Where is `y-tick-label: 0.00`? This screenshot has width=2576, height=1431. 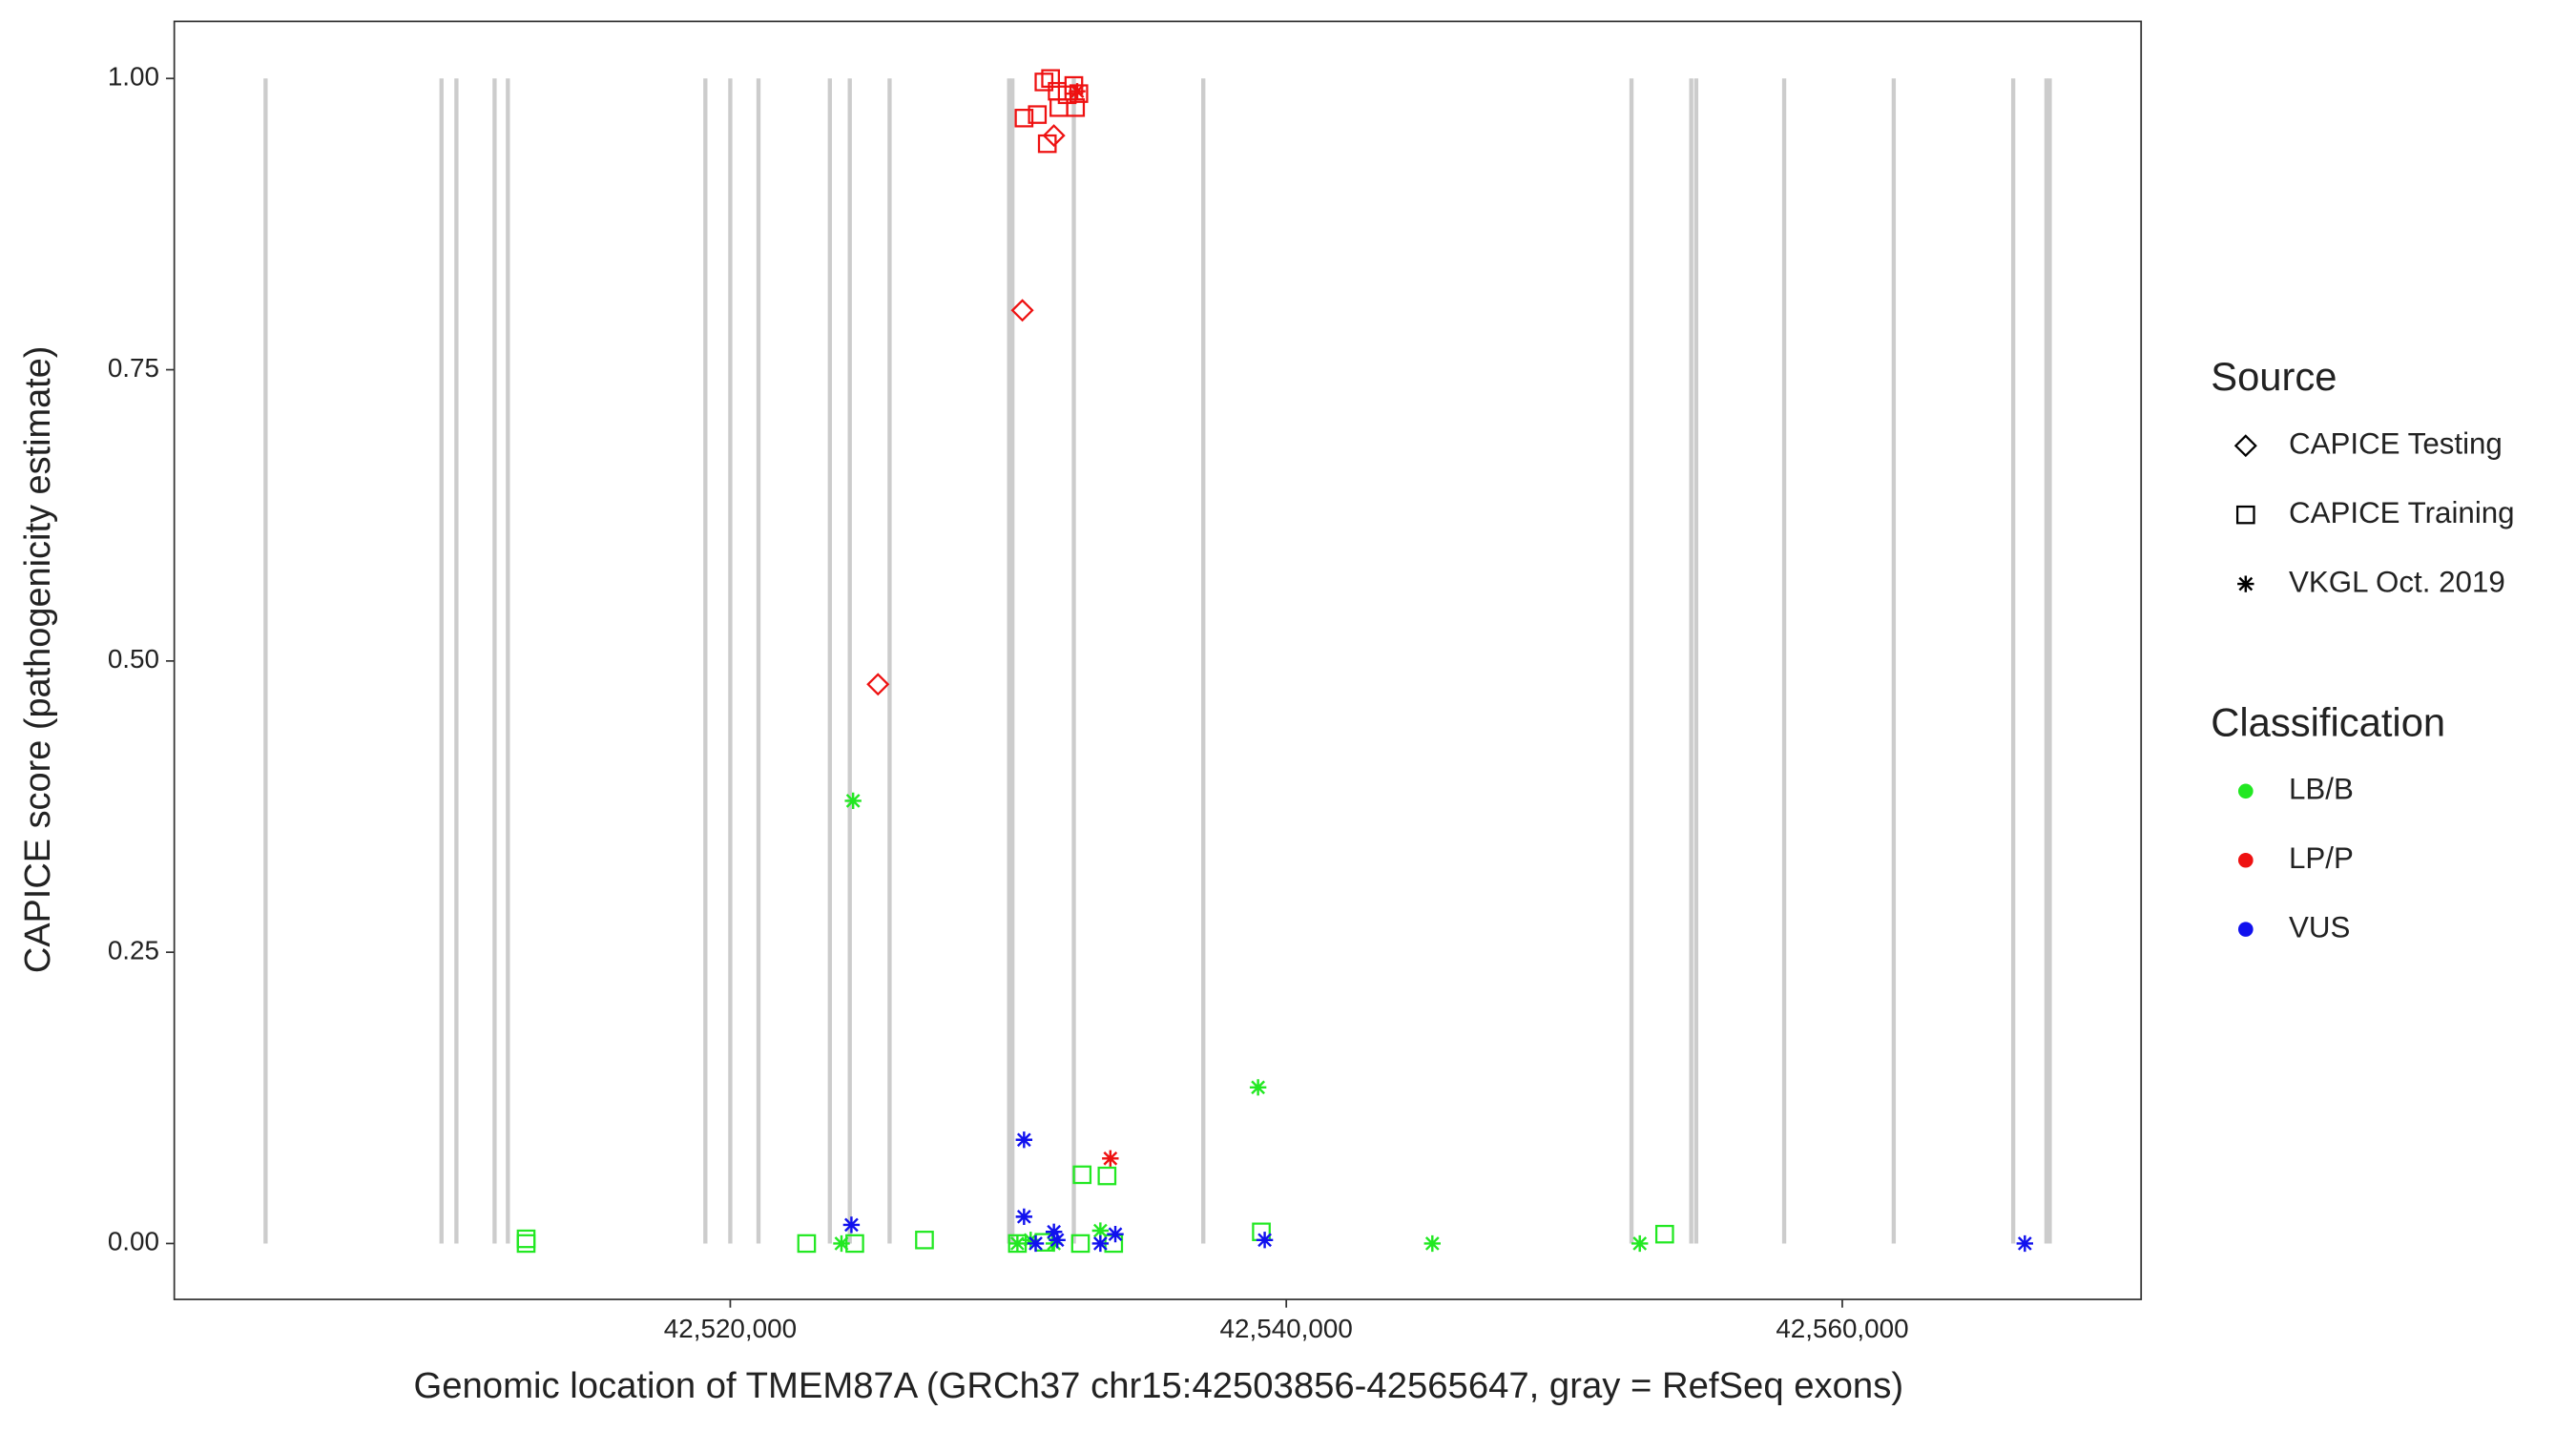
y-tick-label: 0.00 is located at coordinates (133, 1241).